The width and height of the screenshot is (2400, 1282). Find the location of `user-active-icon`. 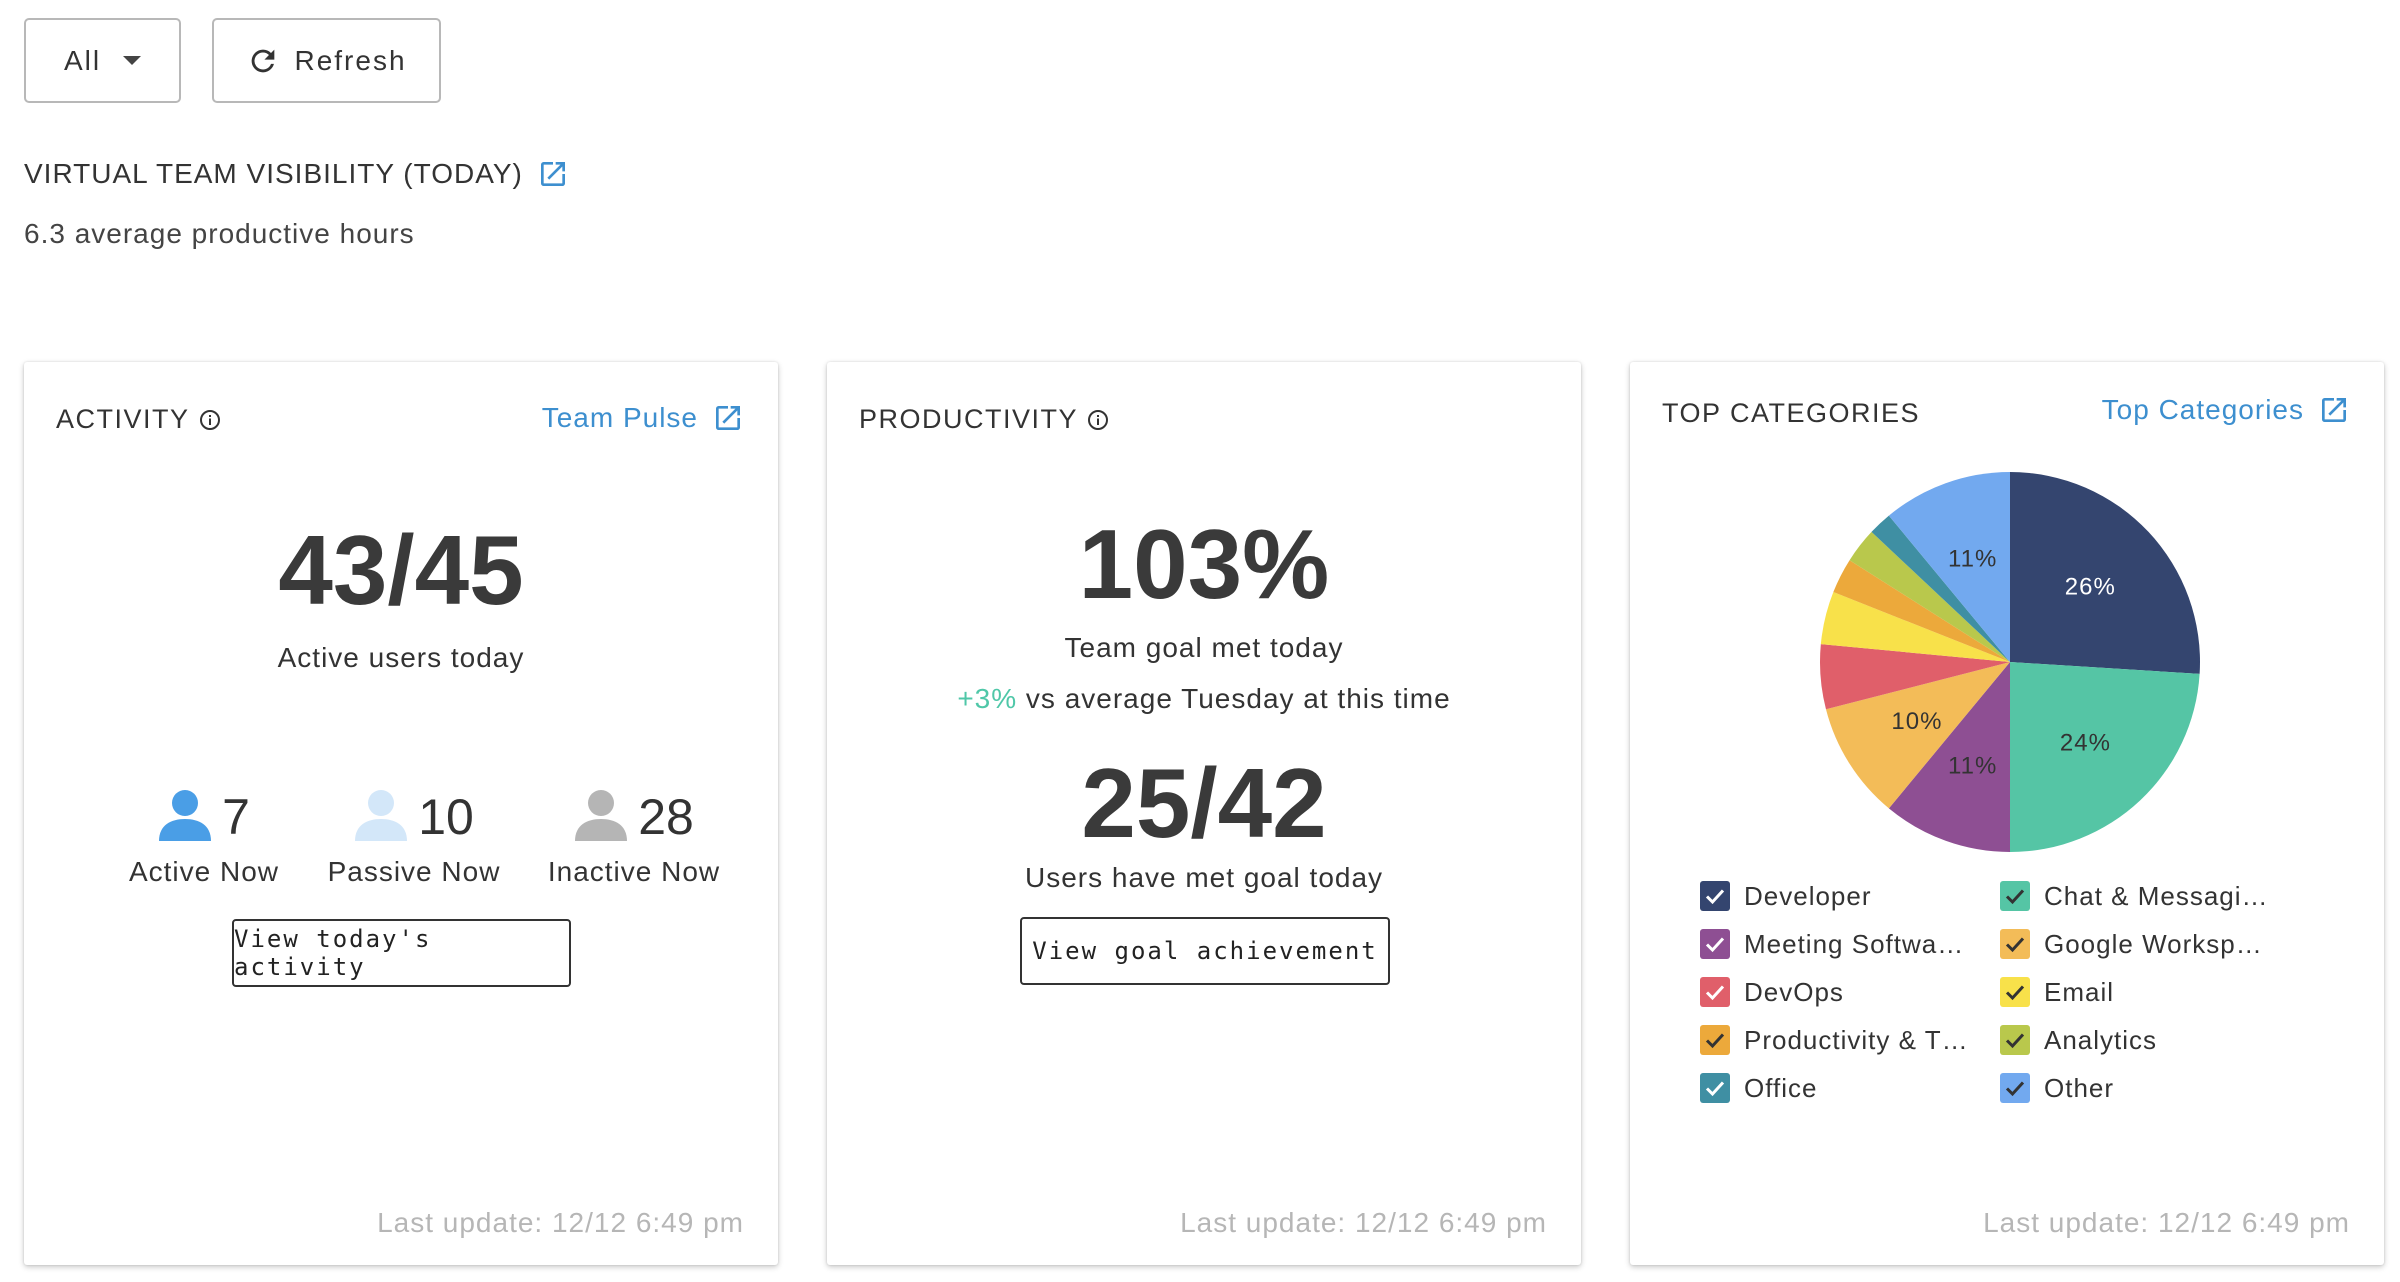

user-active-icon is located at coordinates (185, 817).